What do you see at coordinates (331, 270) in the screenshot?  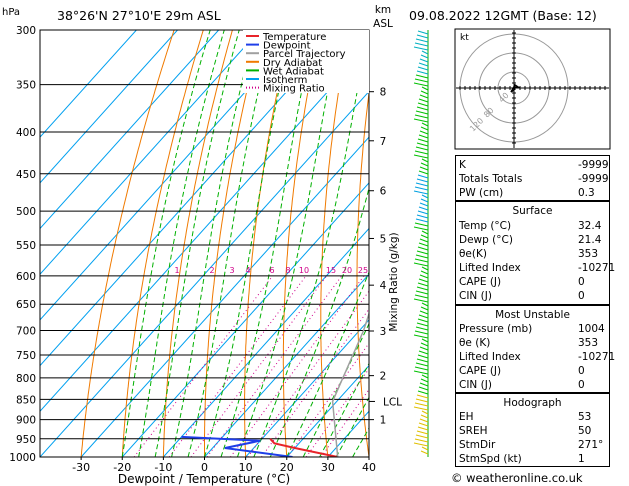 I see `mixing-ratio-label: 15` at bounding box center [331, 270].